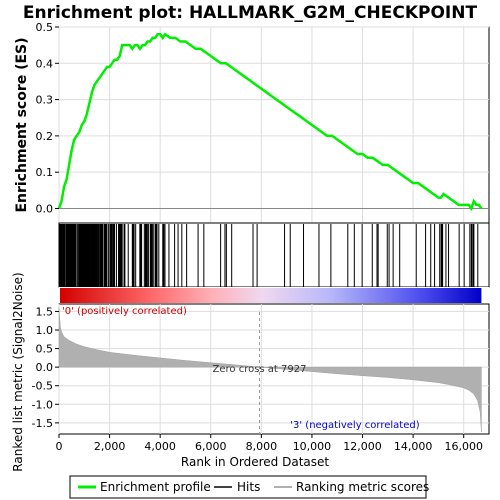 This screenshot has height=500, width=500. I want to click on hits-panel-frame, so click(274, 255).